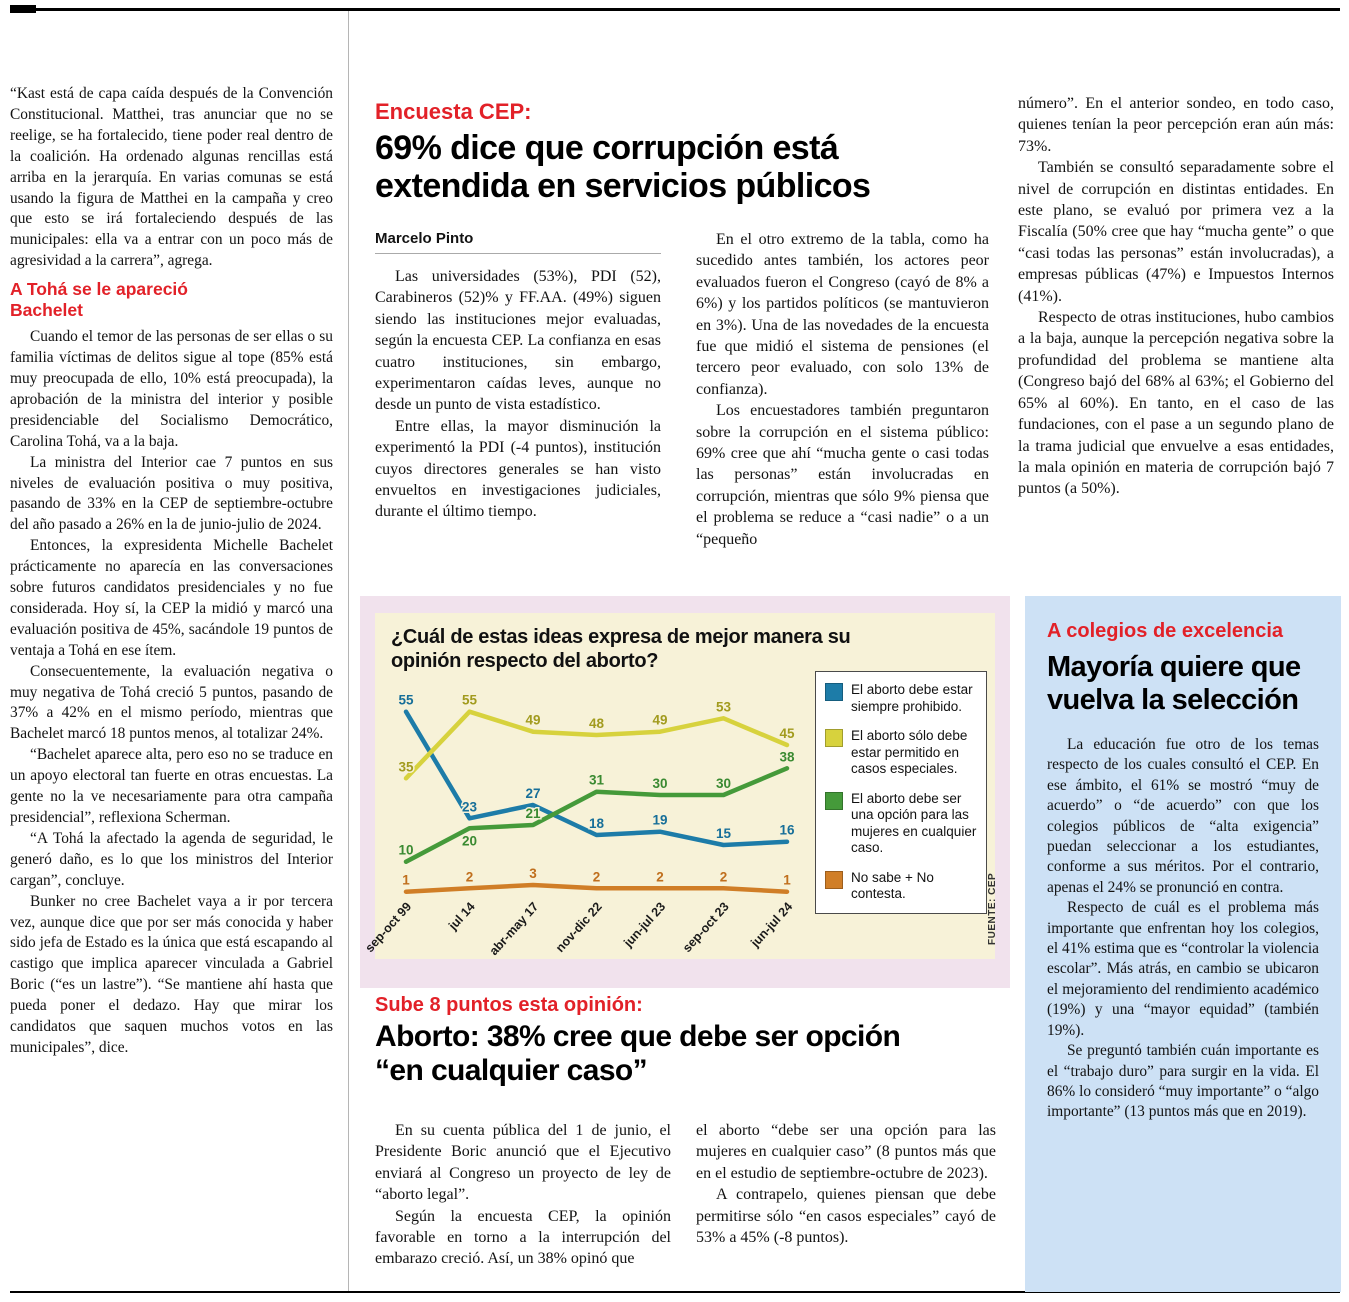  What do you see at coordinates (787, 756) in the screenshot?
I see `data-label: 38` at bounding box center [787, 756].